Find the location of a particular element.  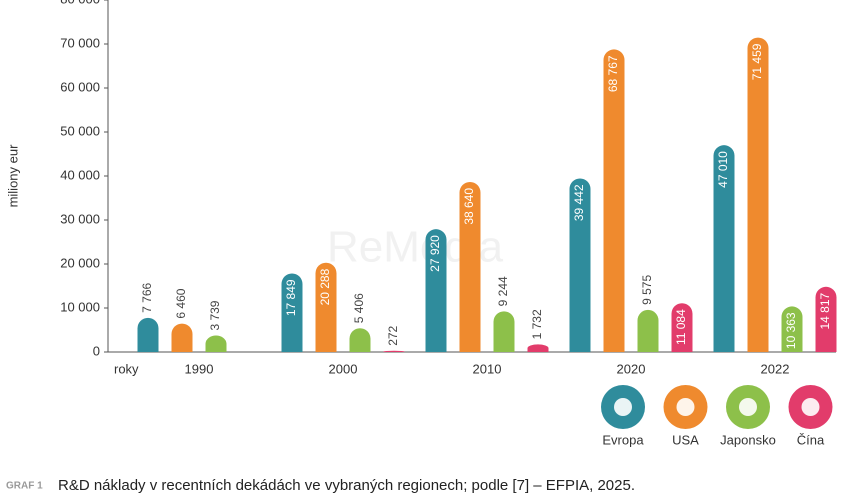

legend-label: Čína is located at coordinates (811, 439).